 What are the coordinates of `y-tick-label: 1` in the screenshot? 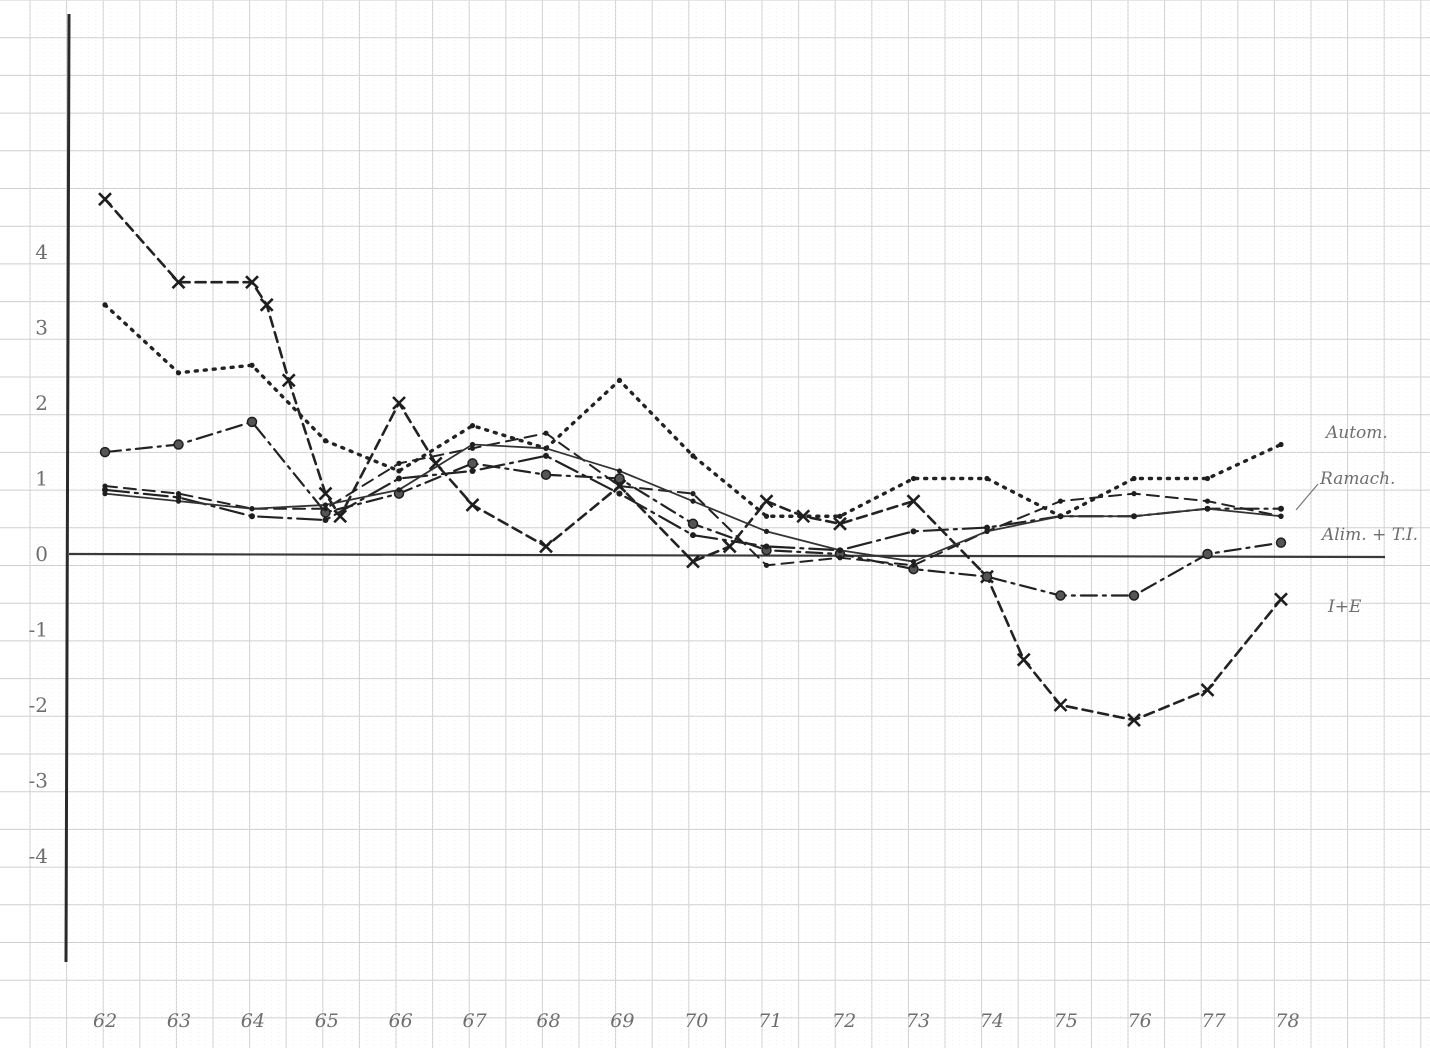 It's located at (41, 479).